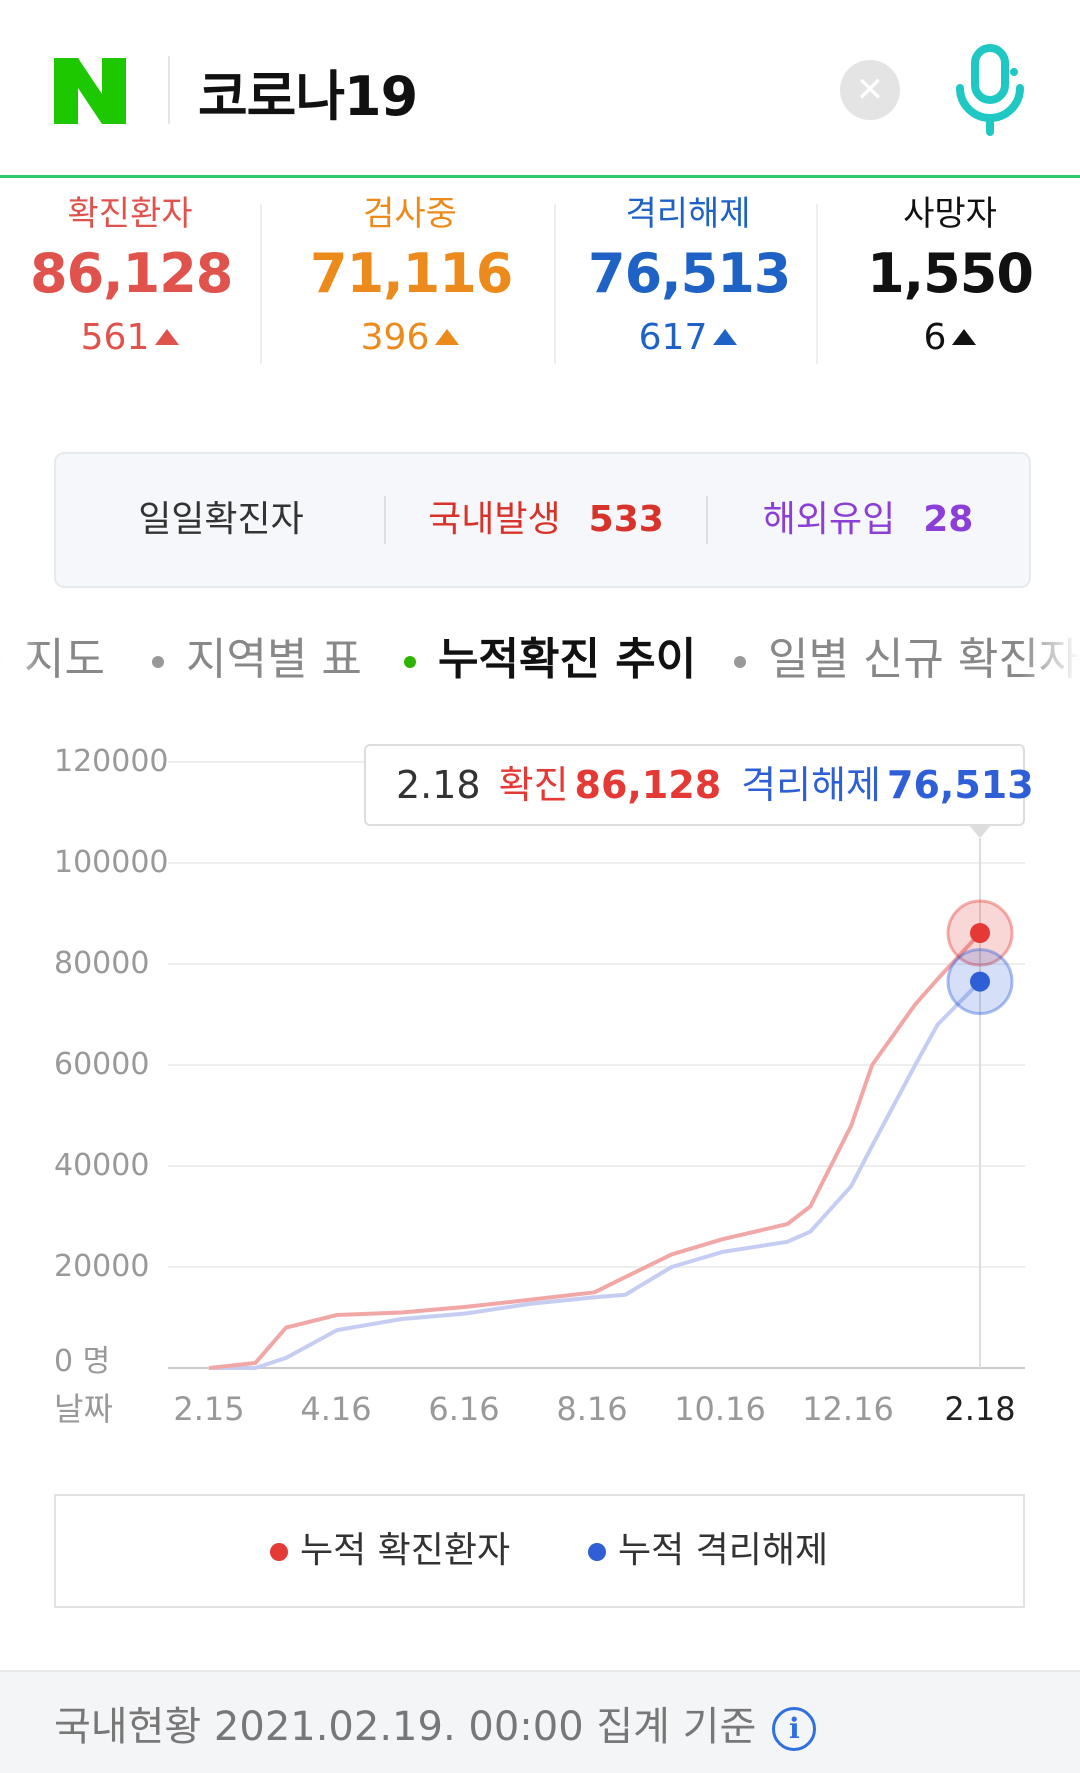 The height and width of the screenshot is (1773, 1080). I want to click on y-tick-label: 120000, so click(111, 761).